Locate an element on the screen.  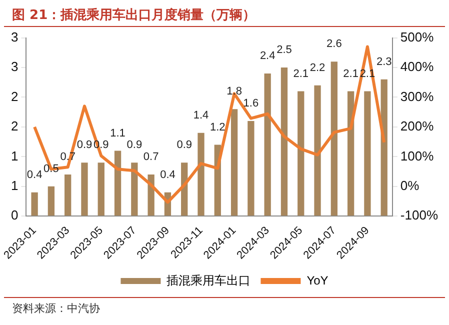
data-label: 2.6 is located at coordinates (334, 44).